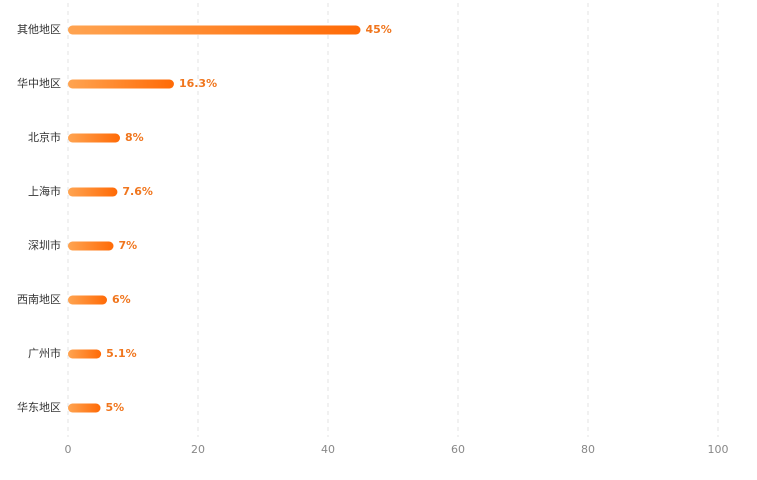  What do you see at coordinates (121, 353) in the screenshot?
I see `value-label: 5.1%` at bounding box center [121, 353].